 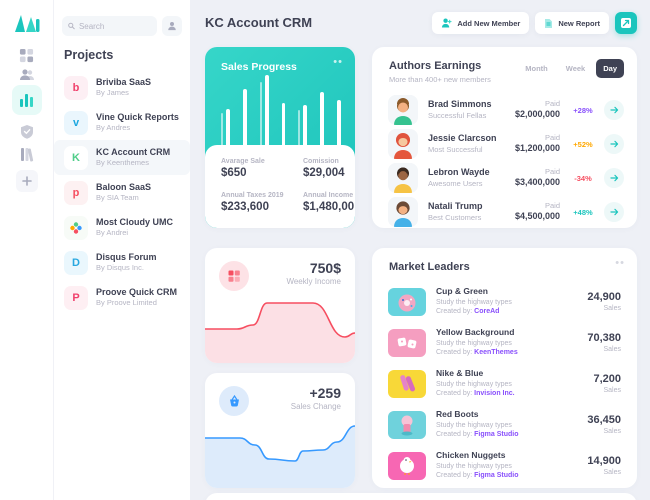 What do you see at coordinates (462, 138) in the screenshot?
I see `author-name: Jessie Clarcson` at bounding box center [462, 138].